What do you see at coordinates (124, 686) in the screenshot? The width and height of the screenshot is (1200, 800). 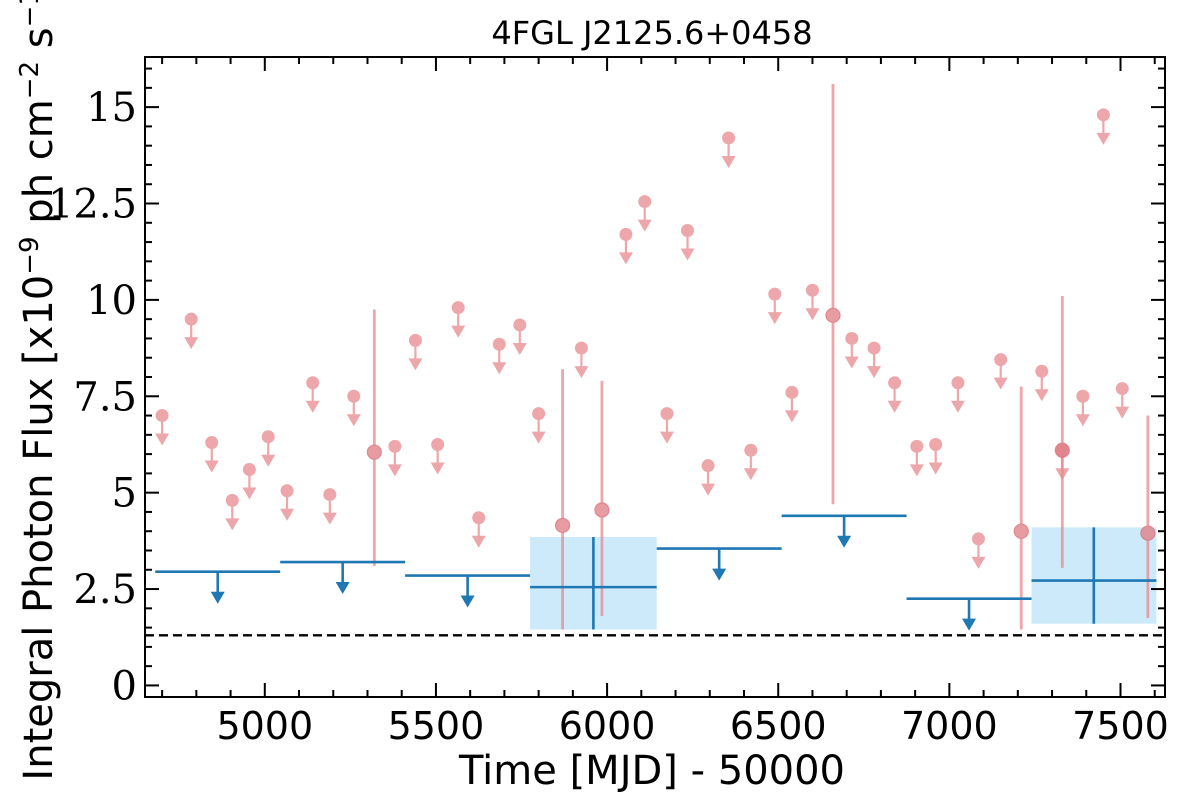 I see `y-tick-label: 0` at bounding box center [124, 686].